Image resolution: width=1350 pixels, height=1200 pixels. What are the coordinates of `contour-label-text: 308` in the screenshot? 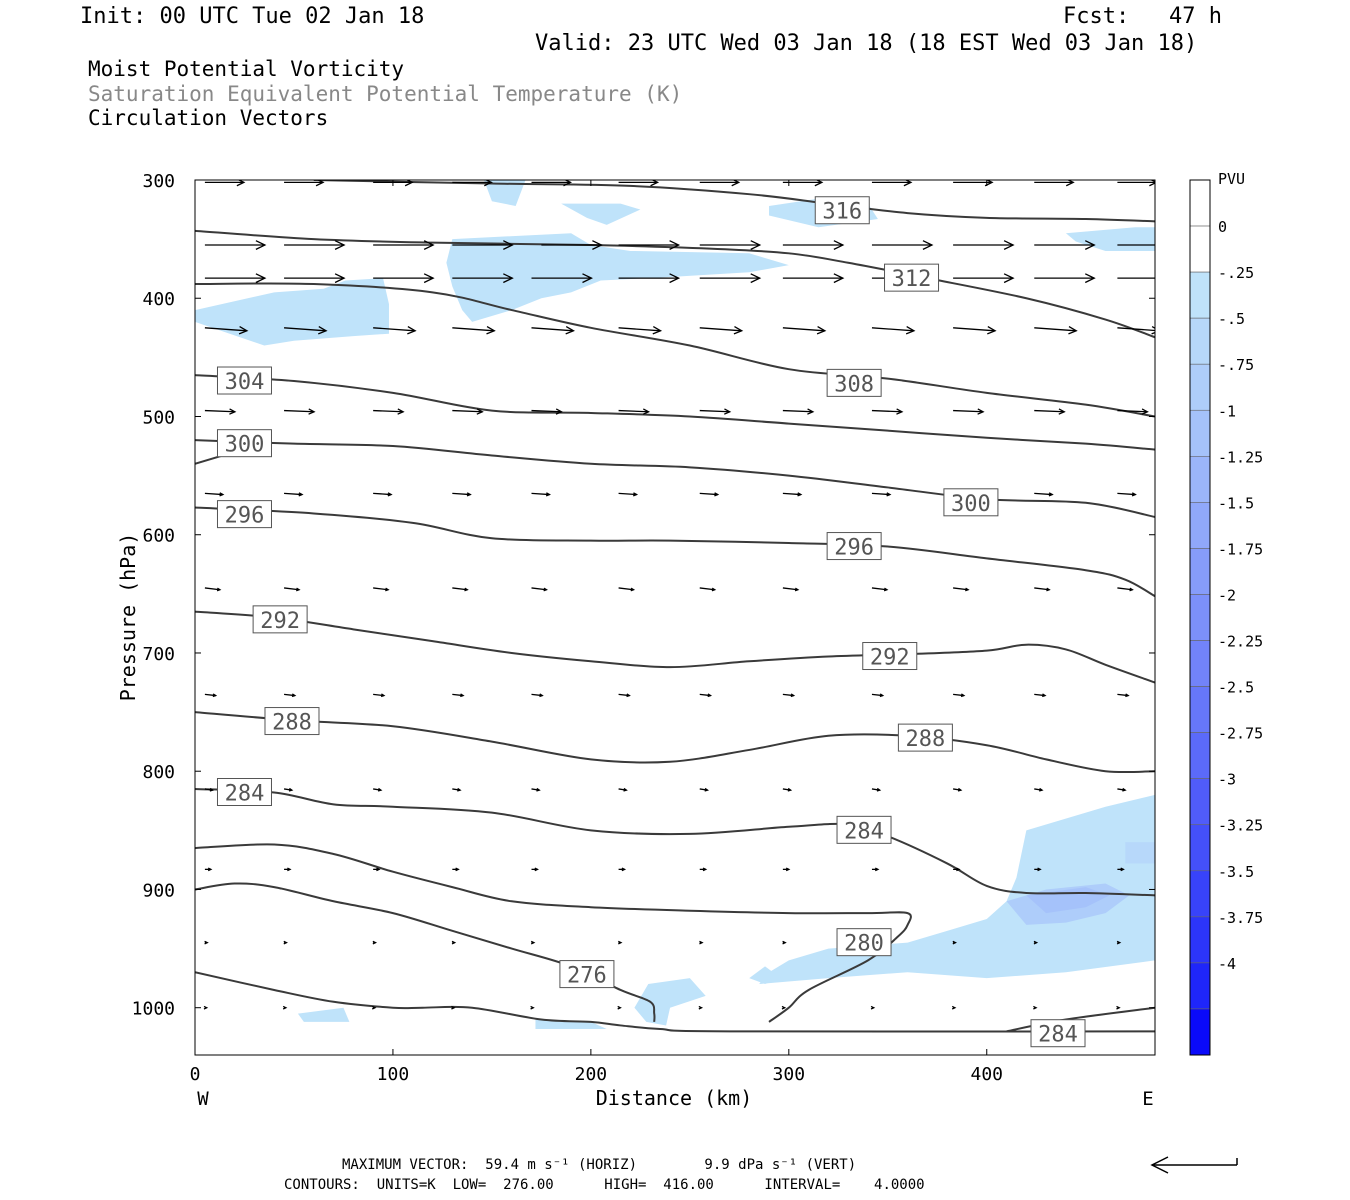 It's located at (854, 384).